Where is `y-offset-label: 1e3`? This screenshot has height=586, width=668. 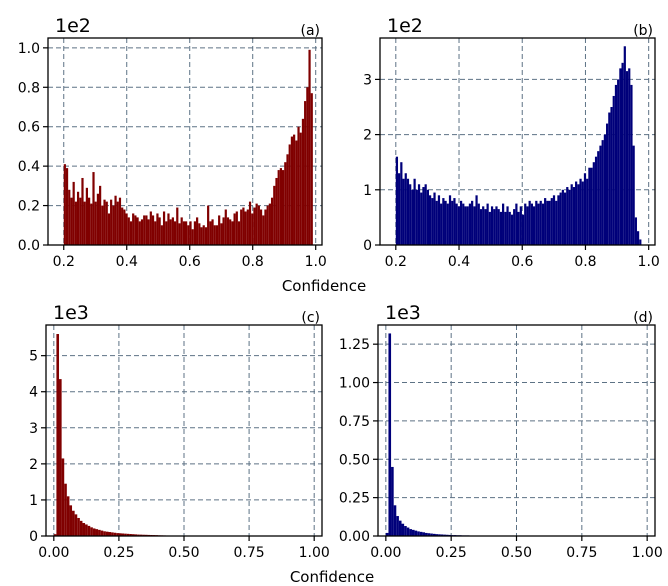 y-offset-label: 1e3 is located at coordinates (71, 313).